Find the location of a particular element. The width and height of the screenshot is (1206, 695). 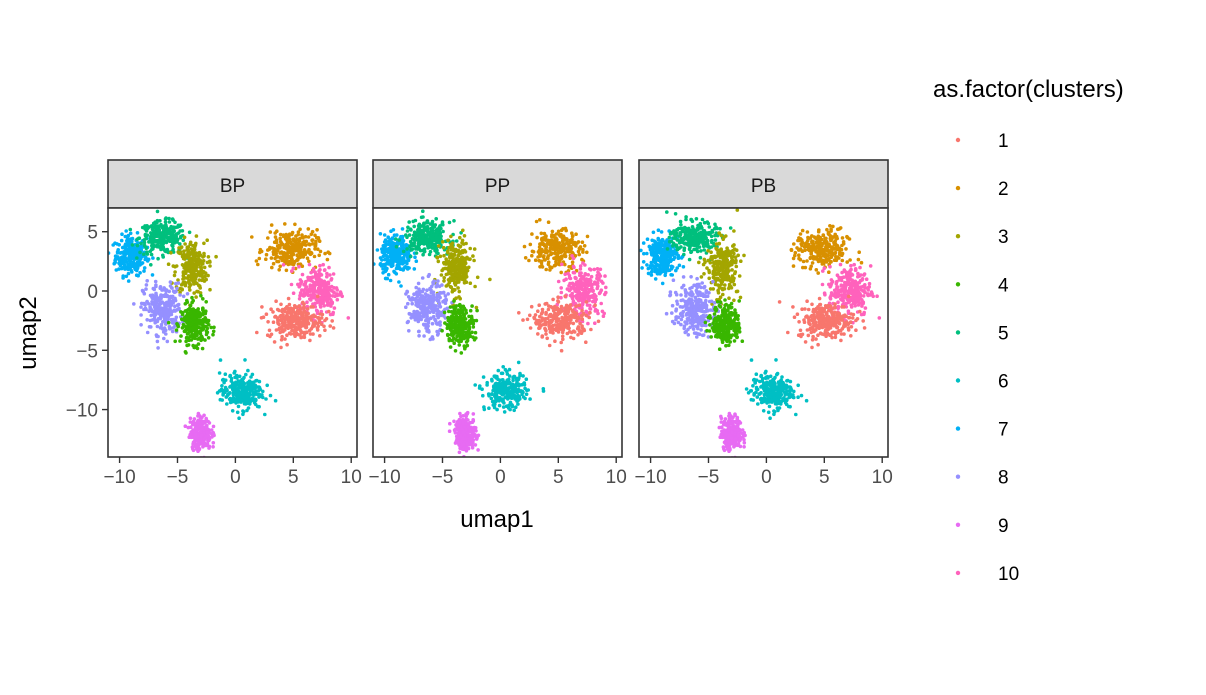

cluster-8-points is located at coordinates (161, 314).